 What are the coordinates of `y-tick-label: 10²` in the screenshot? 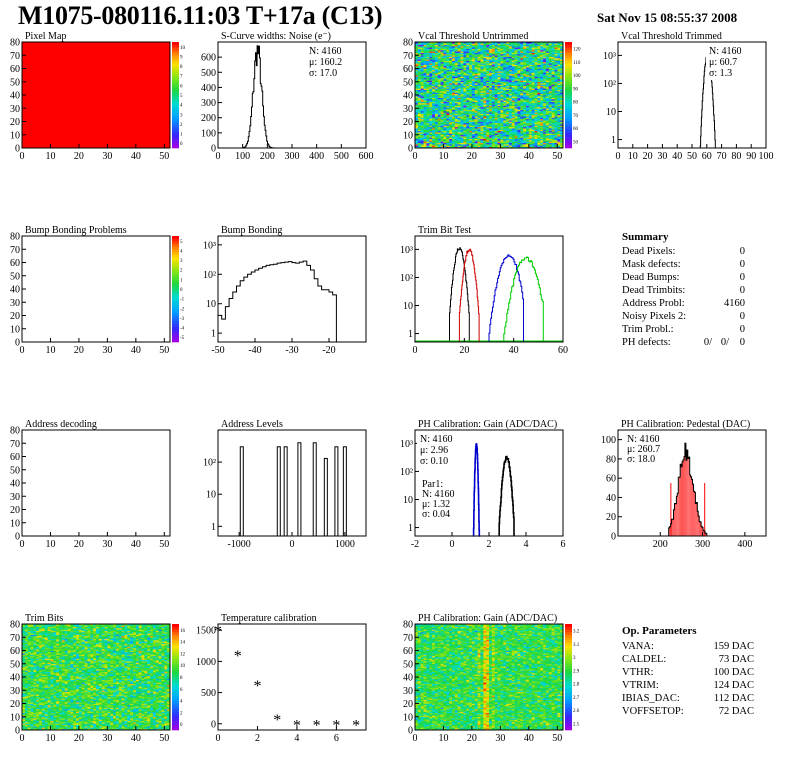 It's located at (209, 463).